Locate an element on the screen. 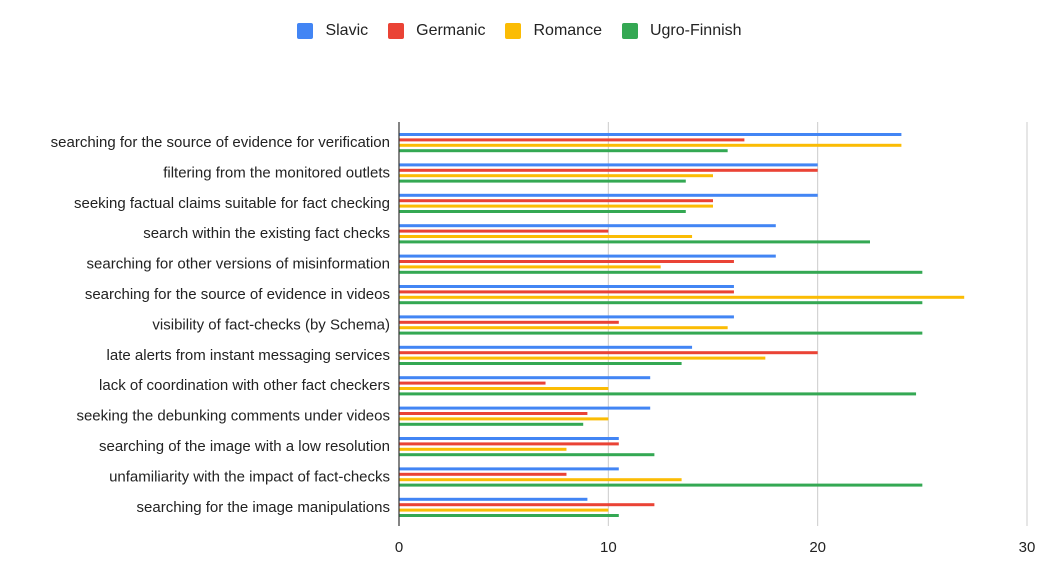  legend-swatch-germanic is located at coordinates (396, 31).